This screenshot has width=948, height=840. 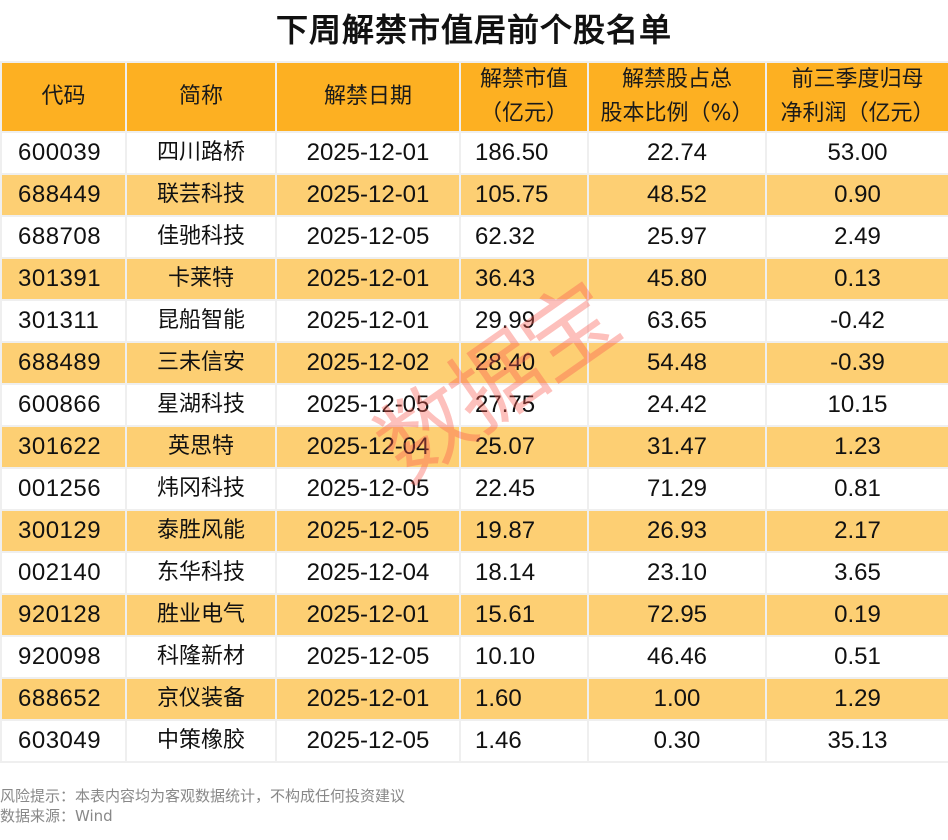 I want to click on cell-code: 300129, so click(x=63, y=531).